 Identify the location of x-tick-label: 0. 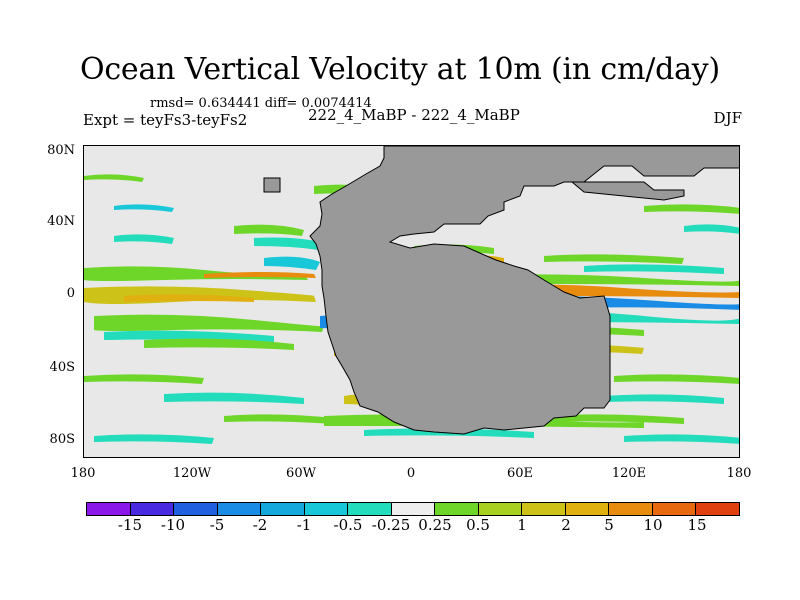
(411, 473).